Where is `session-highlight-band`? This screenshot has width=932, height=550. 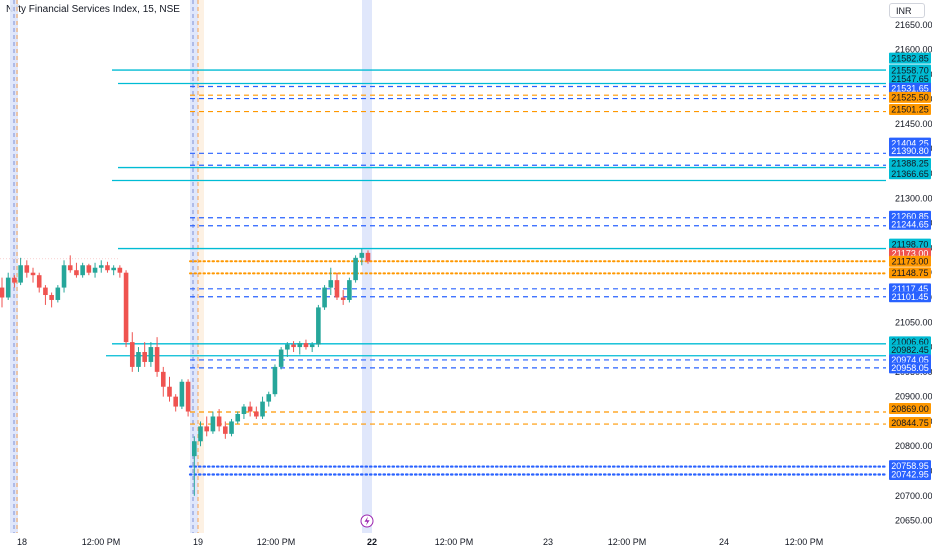
session-highlight-band is located at coordinates (194, 266).